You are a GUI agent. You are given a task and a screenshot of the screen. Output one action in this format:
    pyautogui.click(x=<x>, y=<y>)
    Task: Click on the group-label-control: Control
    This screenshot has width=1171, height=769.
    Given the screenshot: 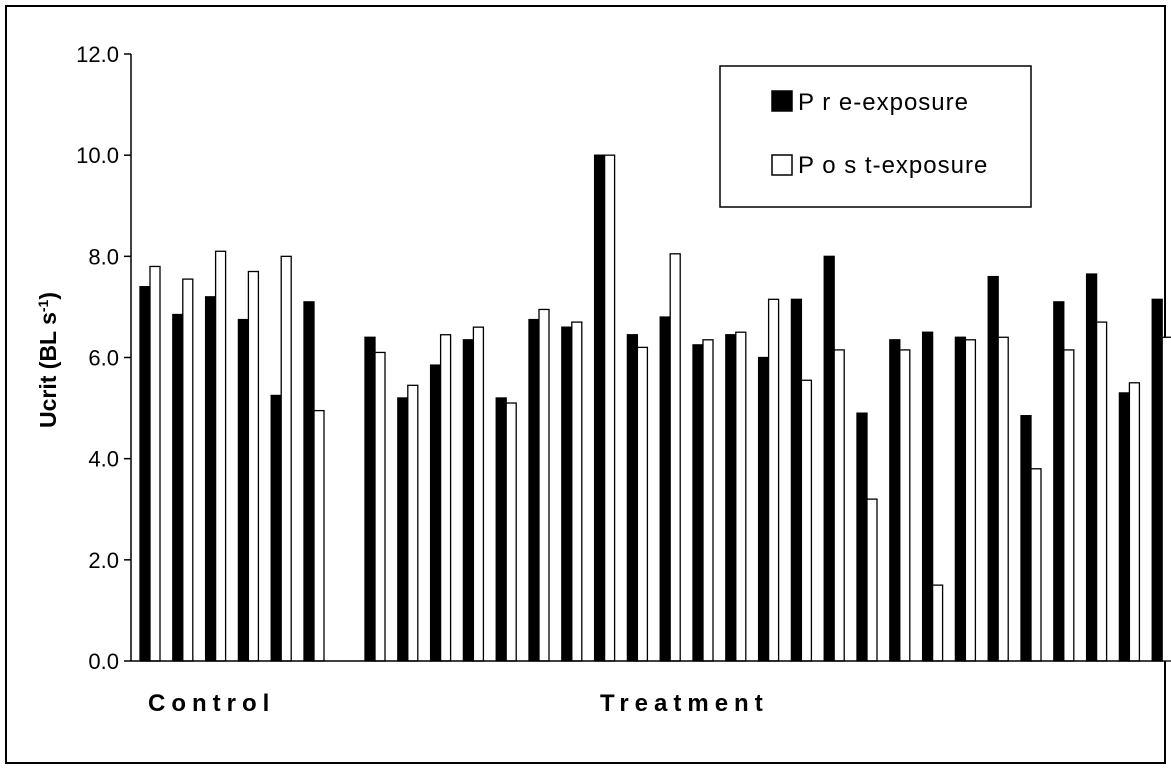 What is the action you would take?
    pyautogui.click(x=211, y=703)
    